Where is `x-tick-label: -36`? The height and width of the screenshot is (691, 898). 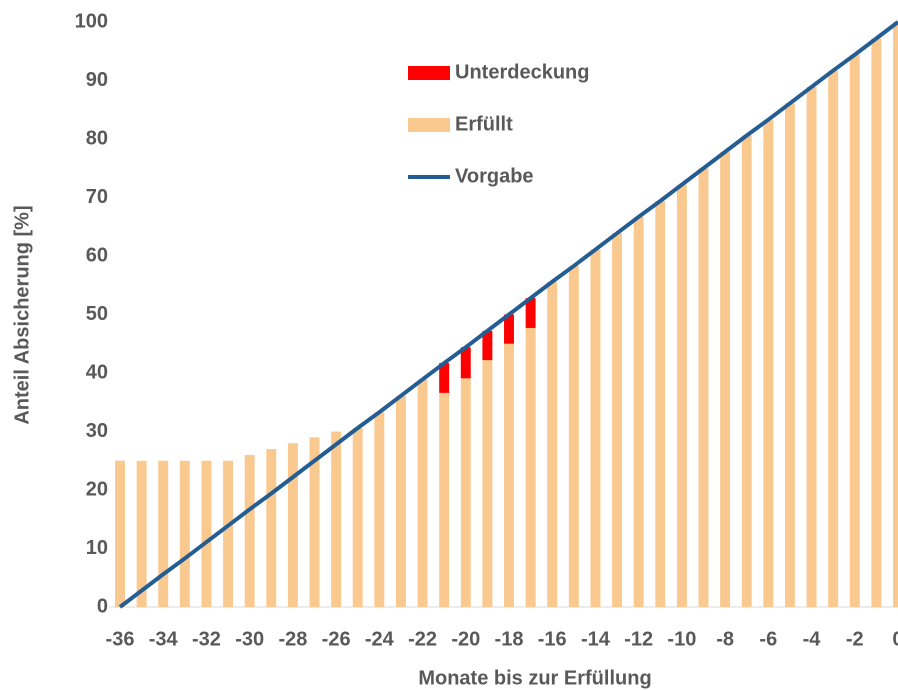
x-tick-label: -36 is located at coordinates (120, 639).